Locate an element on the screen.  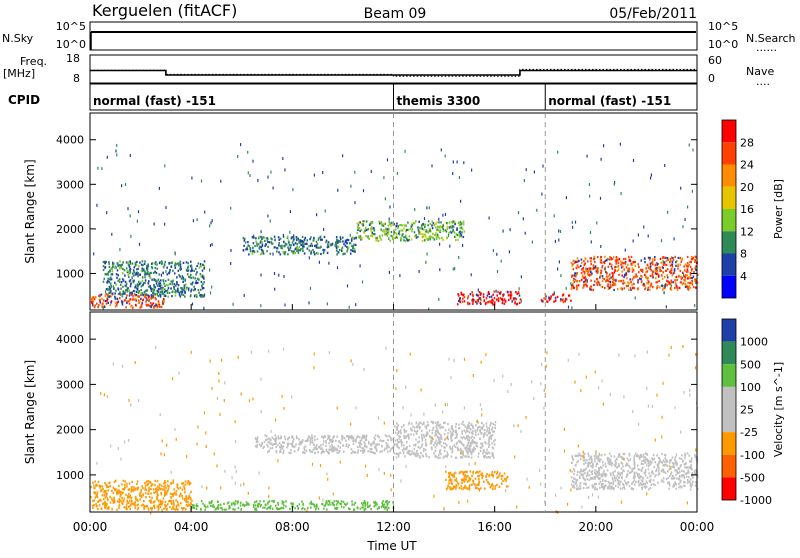
colorbar-segment is located at coordinates (729, 287).